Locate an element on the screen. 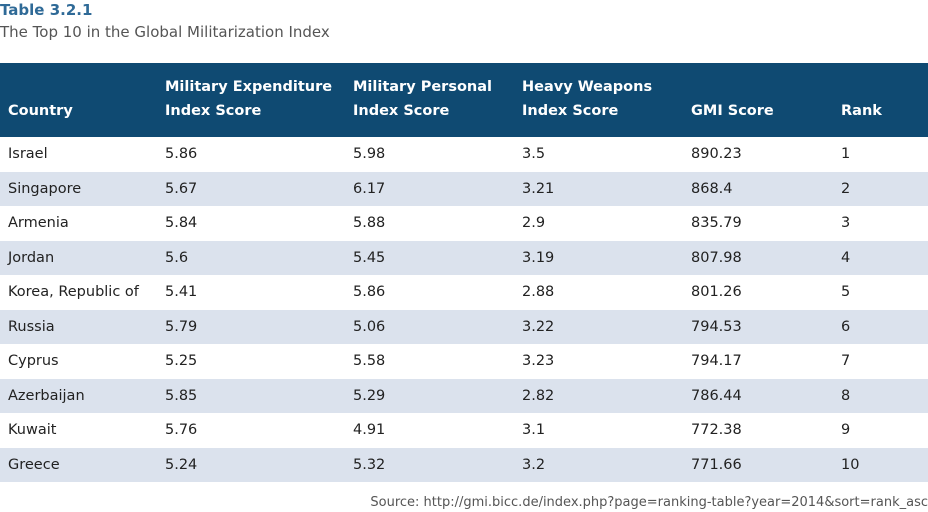  cell-gmi-score: 801.26 is located at coordinates (758, 292).